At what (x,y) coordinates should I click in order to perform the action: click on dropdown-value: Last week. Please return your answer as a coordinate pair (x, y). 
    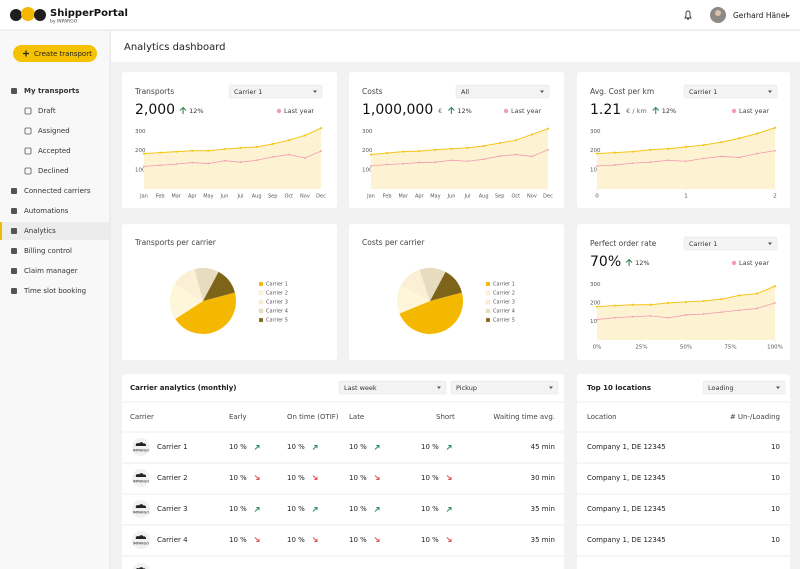
    Looking at the image, I should click on (360, 388).